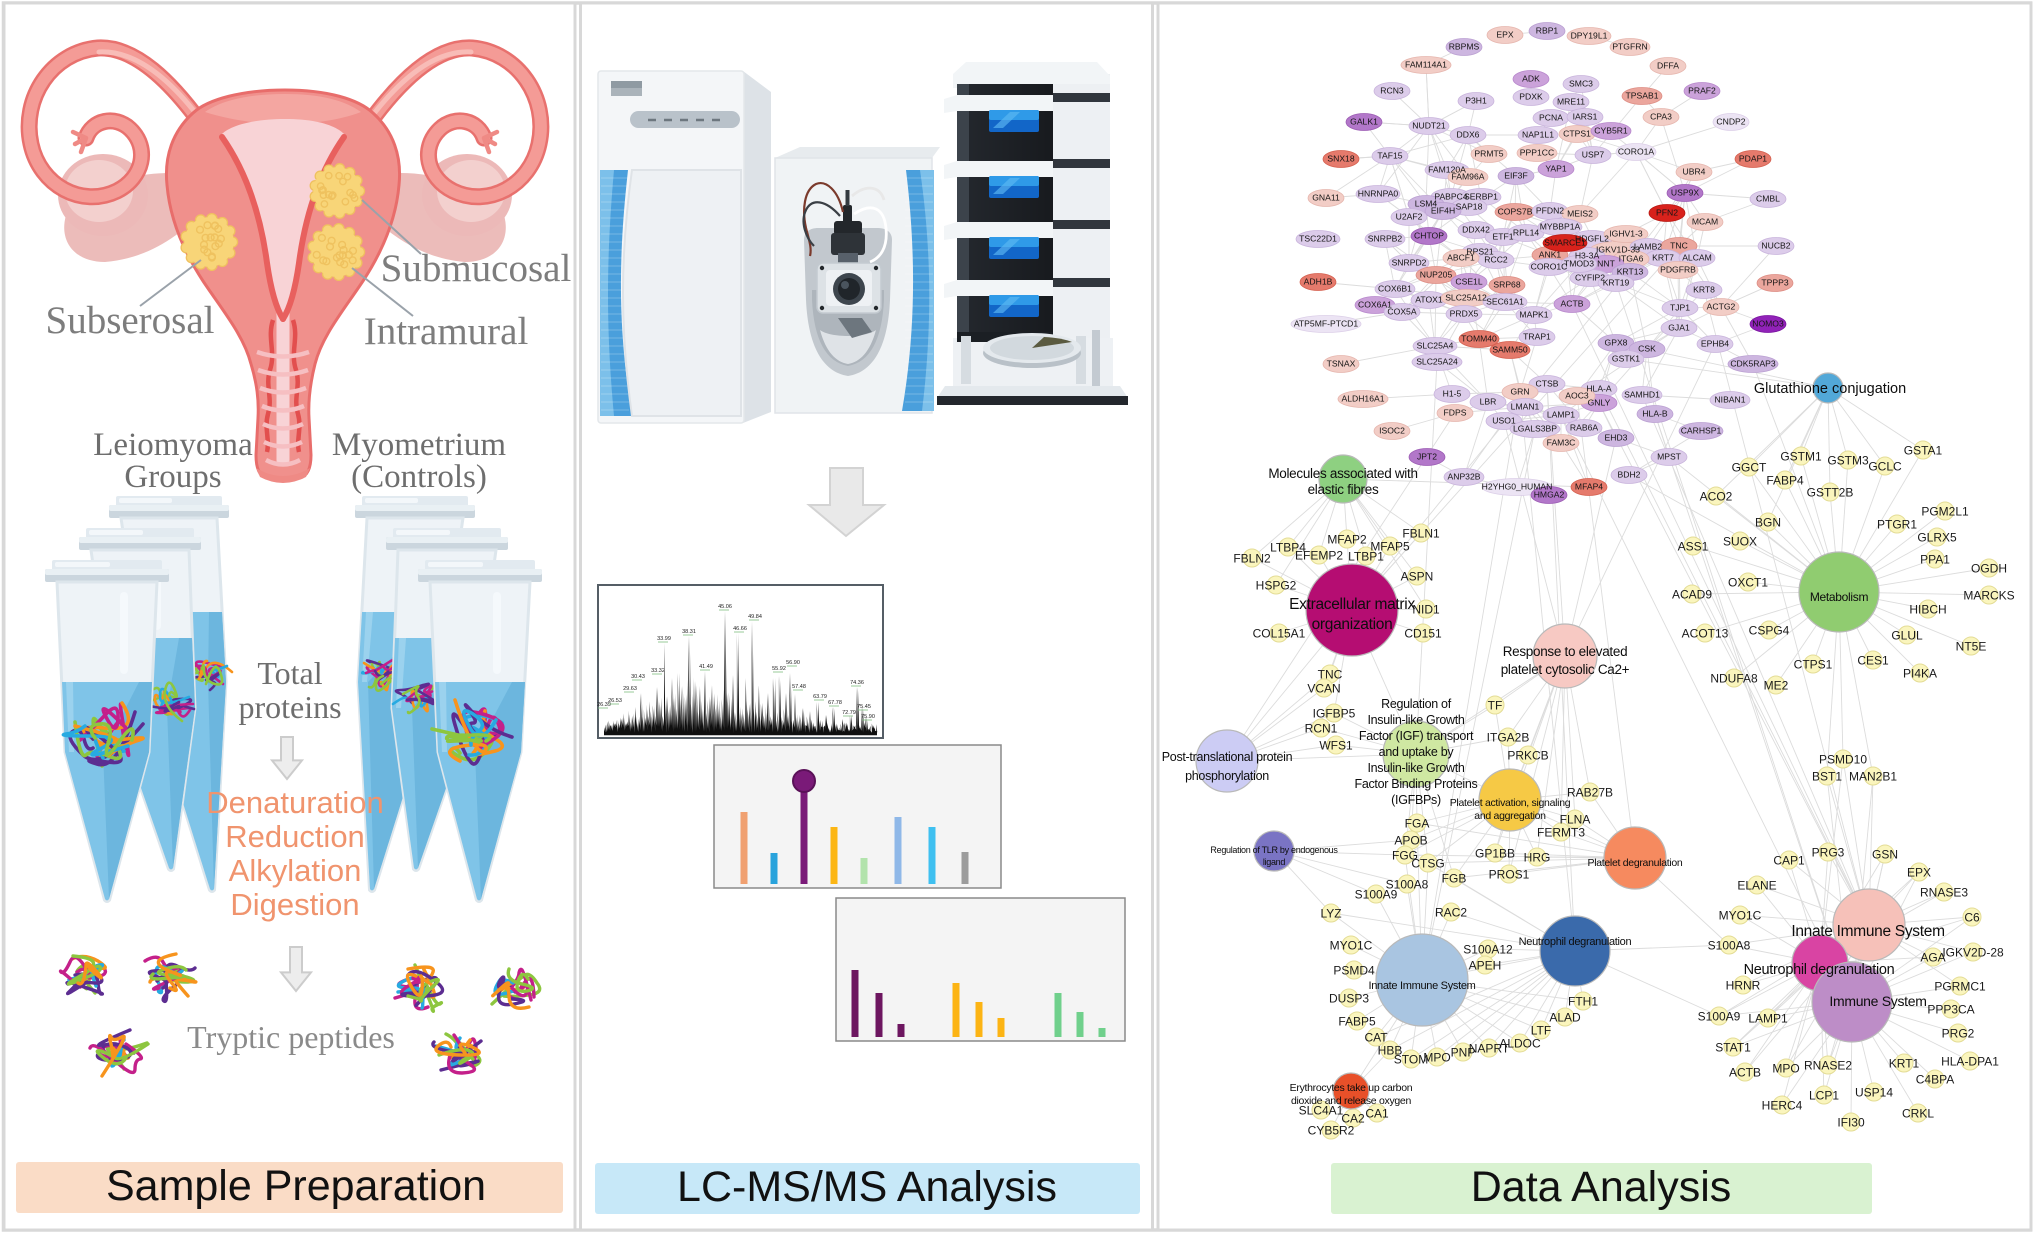  What do you see at coordinates (1733, 1048) in the screenshot?
I see `svg-text: STAT1` at bounding box center [1733, 1048].